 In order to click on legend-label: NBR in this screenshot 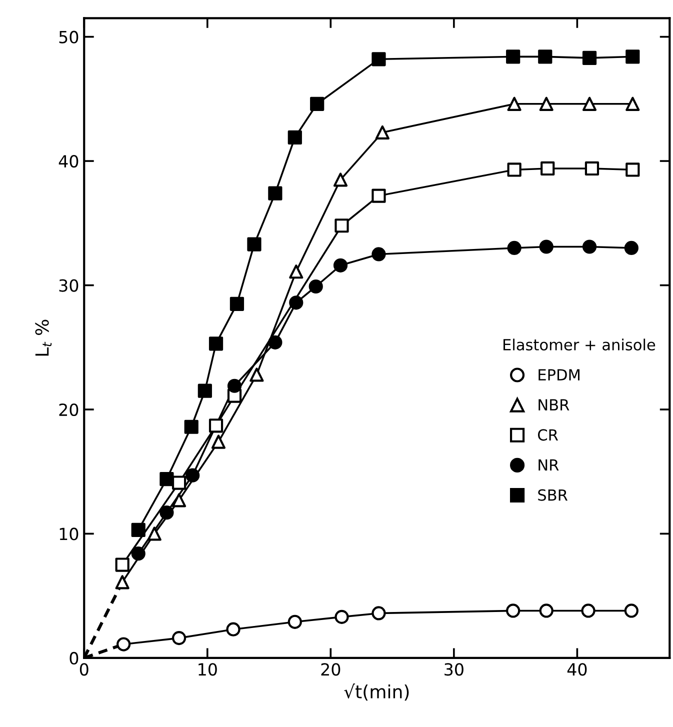, I will do `click(554, 404)`.